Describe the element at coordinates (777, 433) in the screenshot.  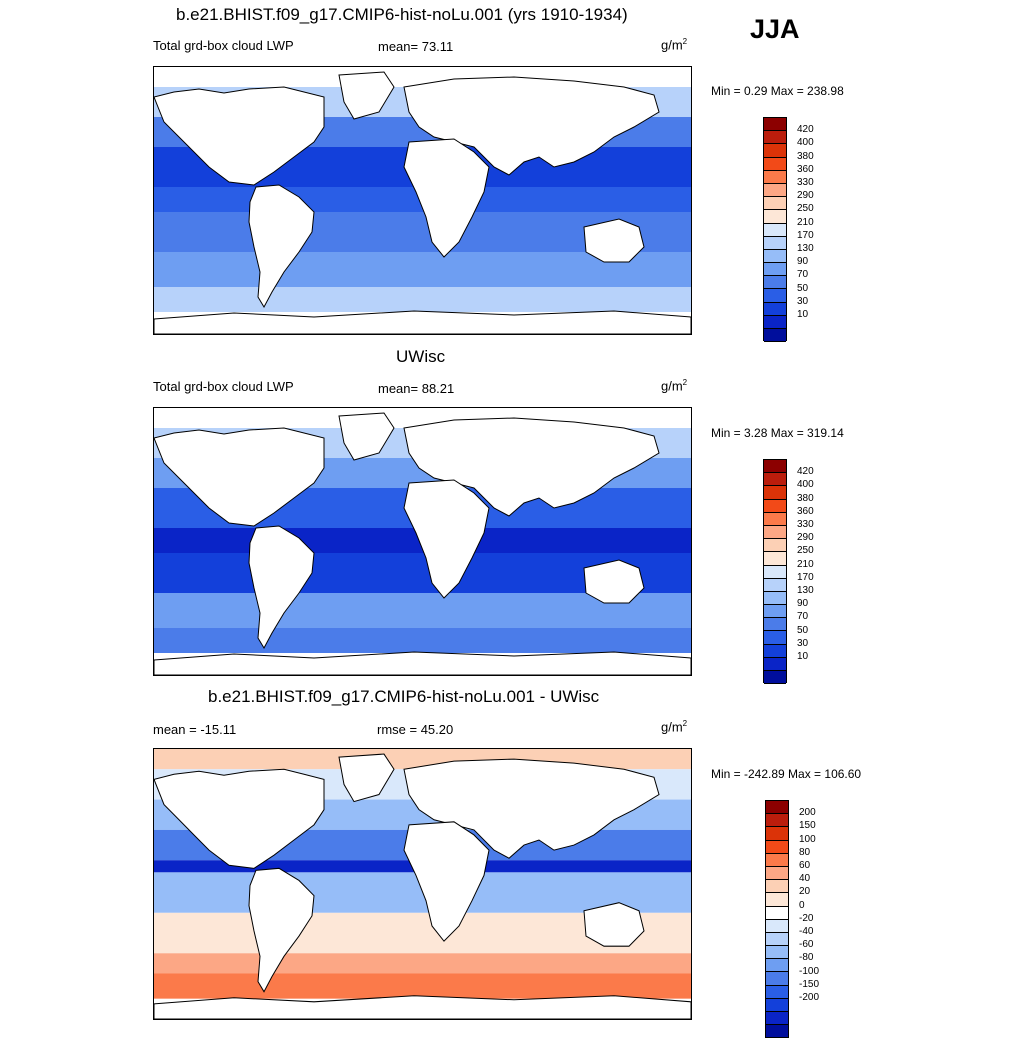
I see `panel-2-minmax: Min = 3.28 Max = 319.14` at that location.